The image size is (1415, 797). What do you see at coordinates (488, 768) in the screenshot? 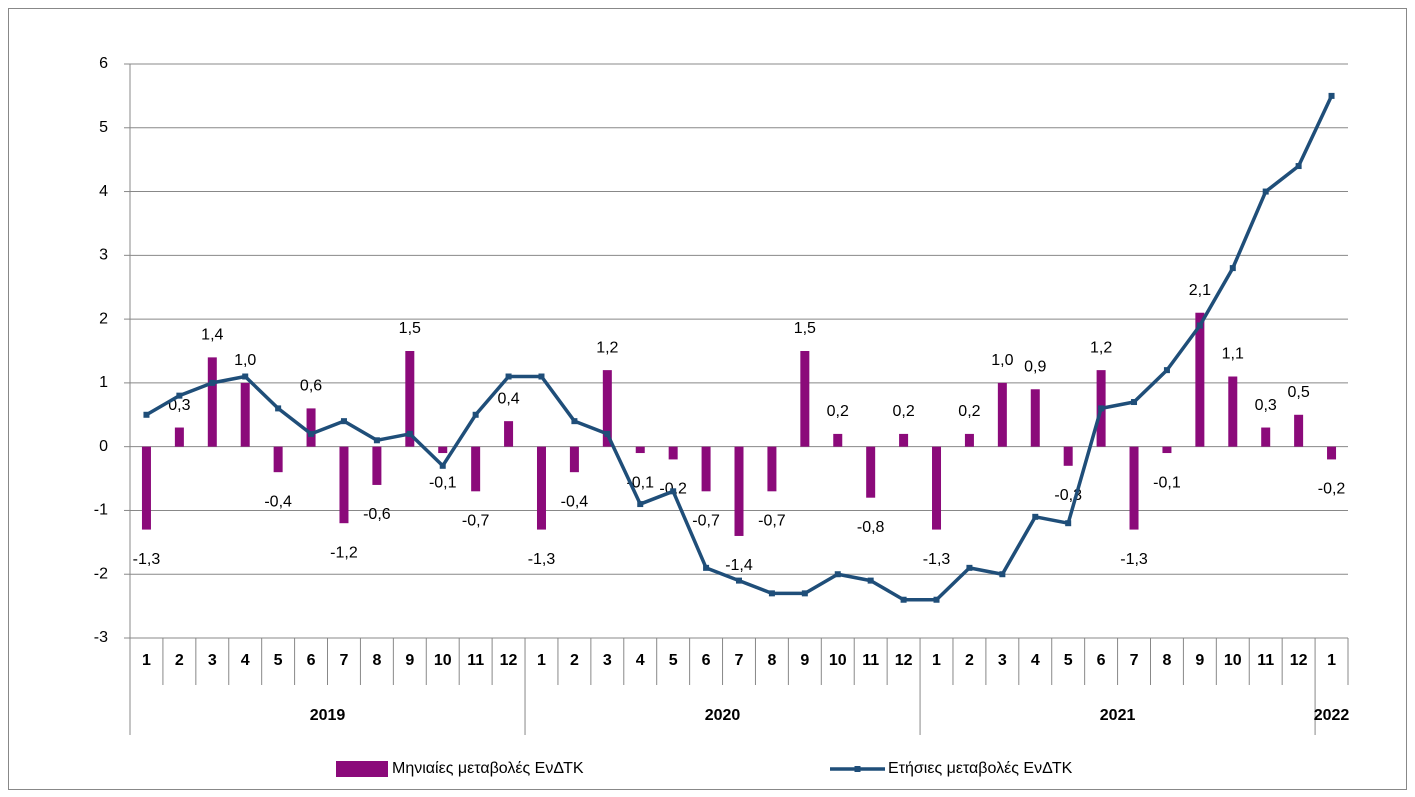
I see `legend-label: Μηνιαίες μεταβολές ΕνΔΤΚ` at bounding box center [488, 768].